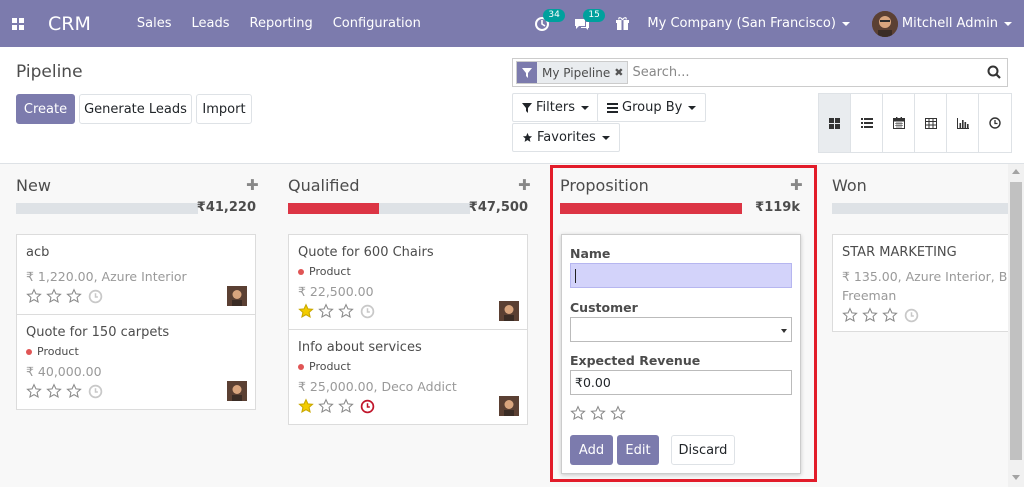 The height and width of the screenshot is (487, 1024). I want to click on user-name: Mitchell Admin, so click(949, 23).